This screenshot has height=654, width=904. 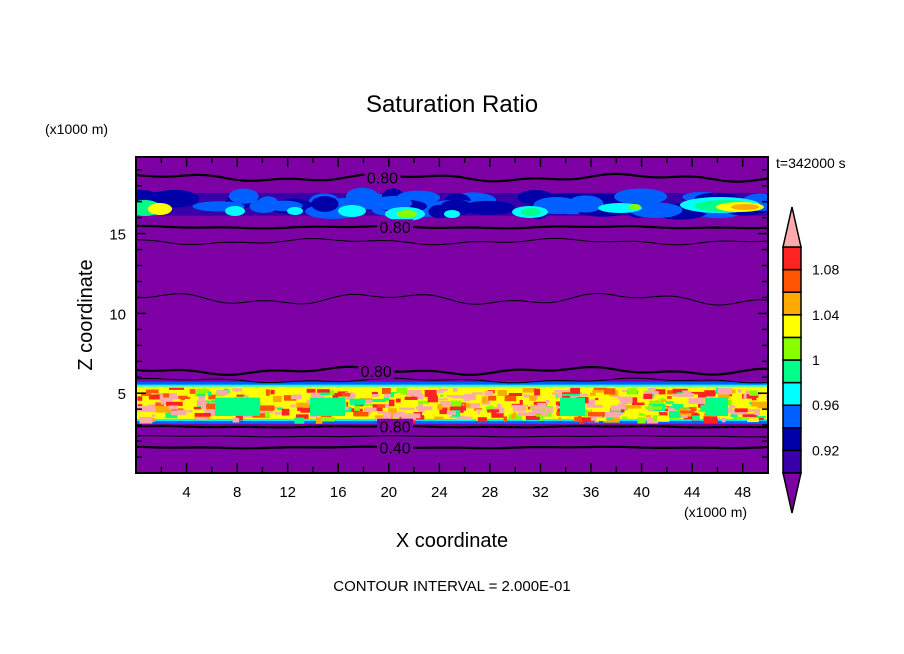 What do you see at coordinates (452, 541) in the screenshot?
I see `x-axis-label: X coordinate` at bounding box center [452, 541].